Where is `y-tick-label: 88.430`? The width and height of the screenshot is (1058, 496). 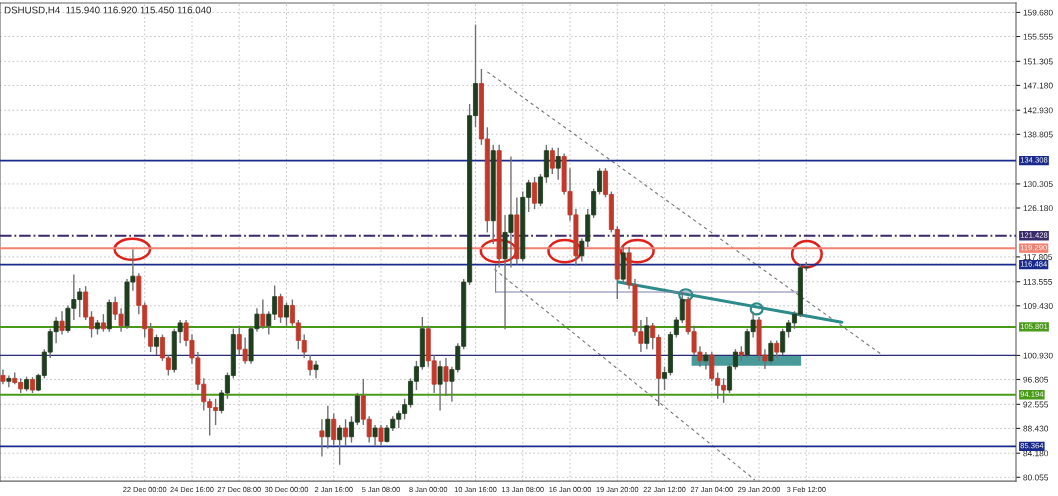
y-tick-label: 88.430 is located at coordinates (1036, 428).